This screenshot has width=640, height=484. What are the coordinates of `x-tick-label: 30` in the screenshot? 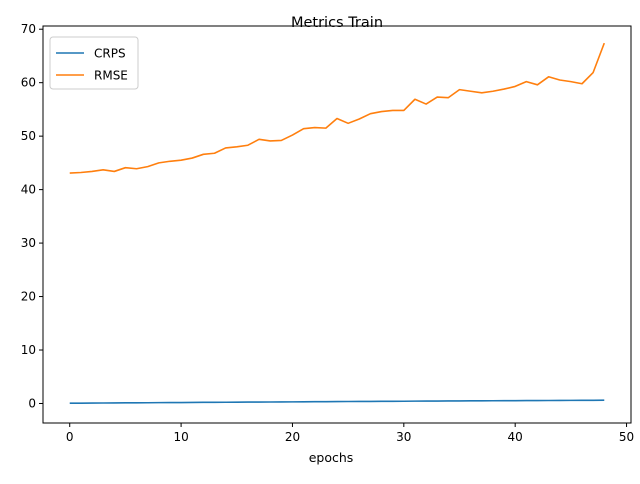 It's located at (403, 437).